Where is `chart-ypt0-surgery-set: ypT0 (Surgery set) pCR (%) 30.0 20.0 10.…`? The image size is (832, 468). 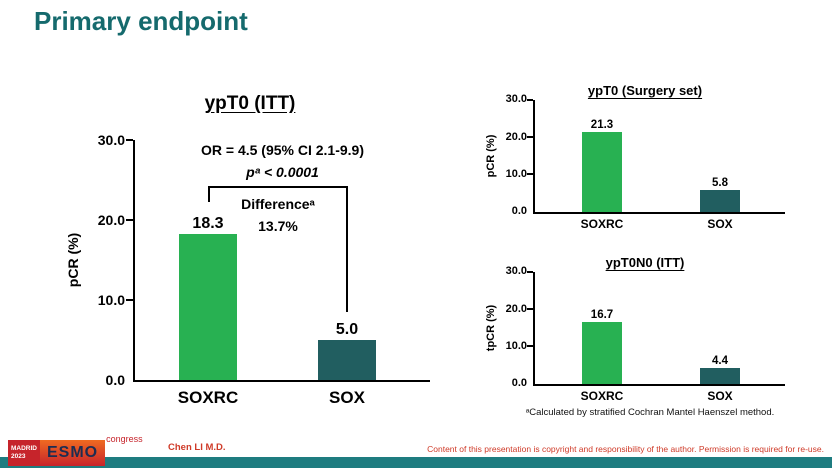
chart-ypt0-surgery-set: ypT0 (Surgery set) pCR (%) 30.0 20.0 10.… is located at coordinates (645, 165).